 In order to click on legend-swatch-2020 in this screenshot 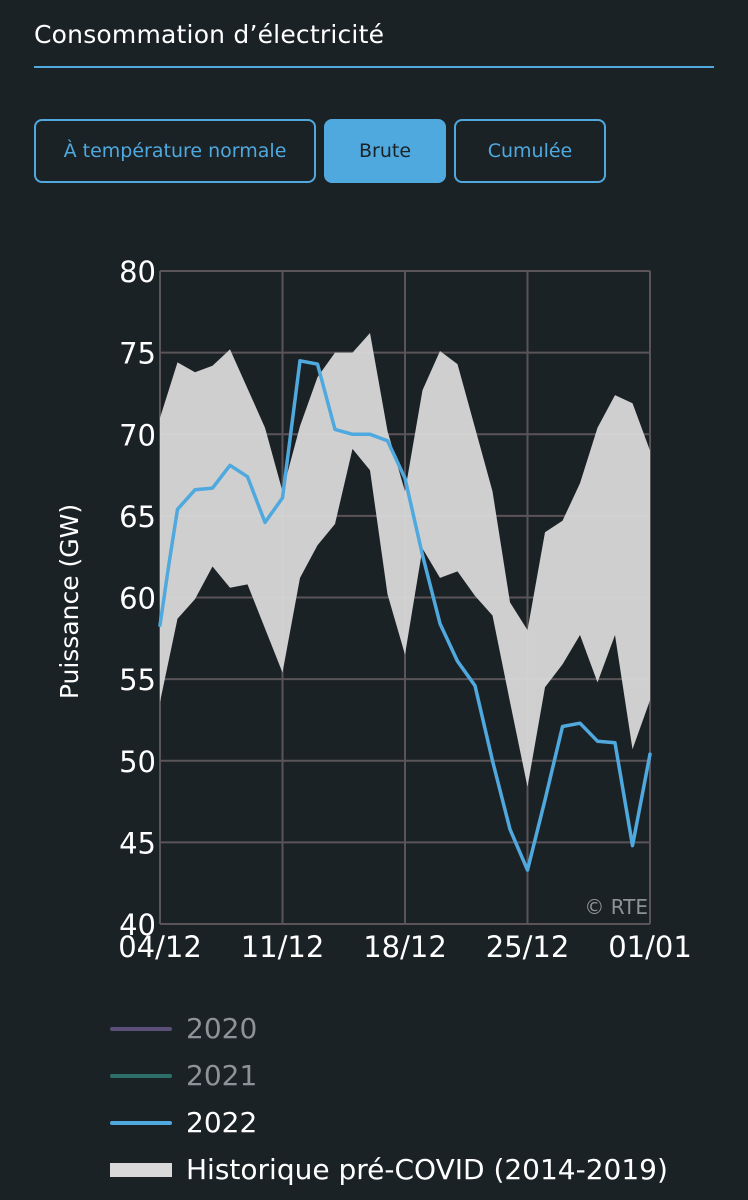, I will do `click(141, 1028)`.